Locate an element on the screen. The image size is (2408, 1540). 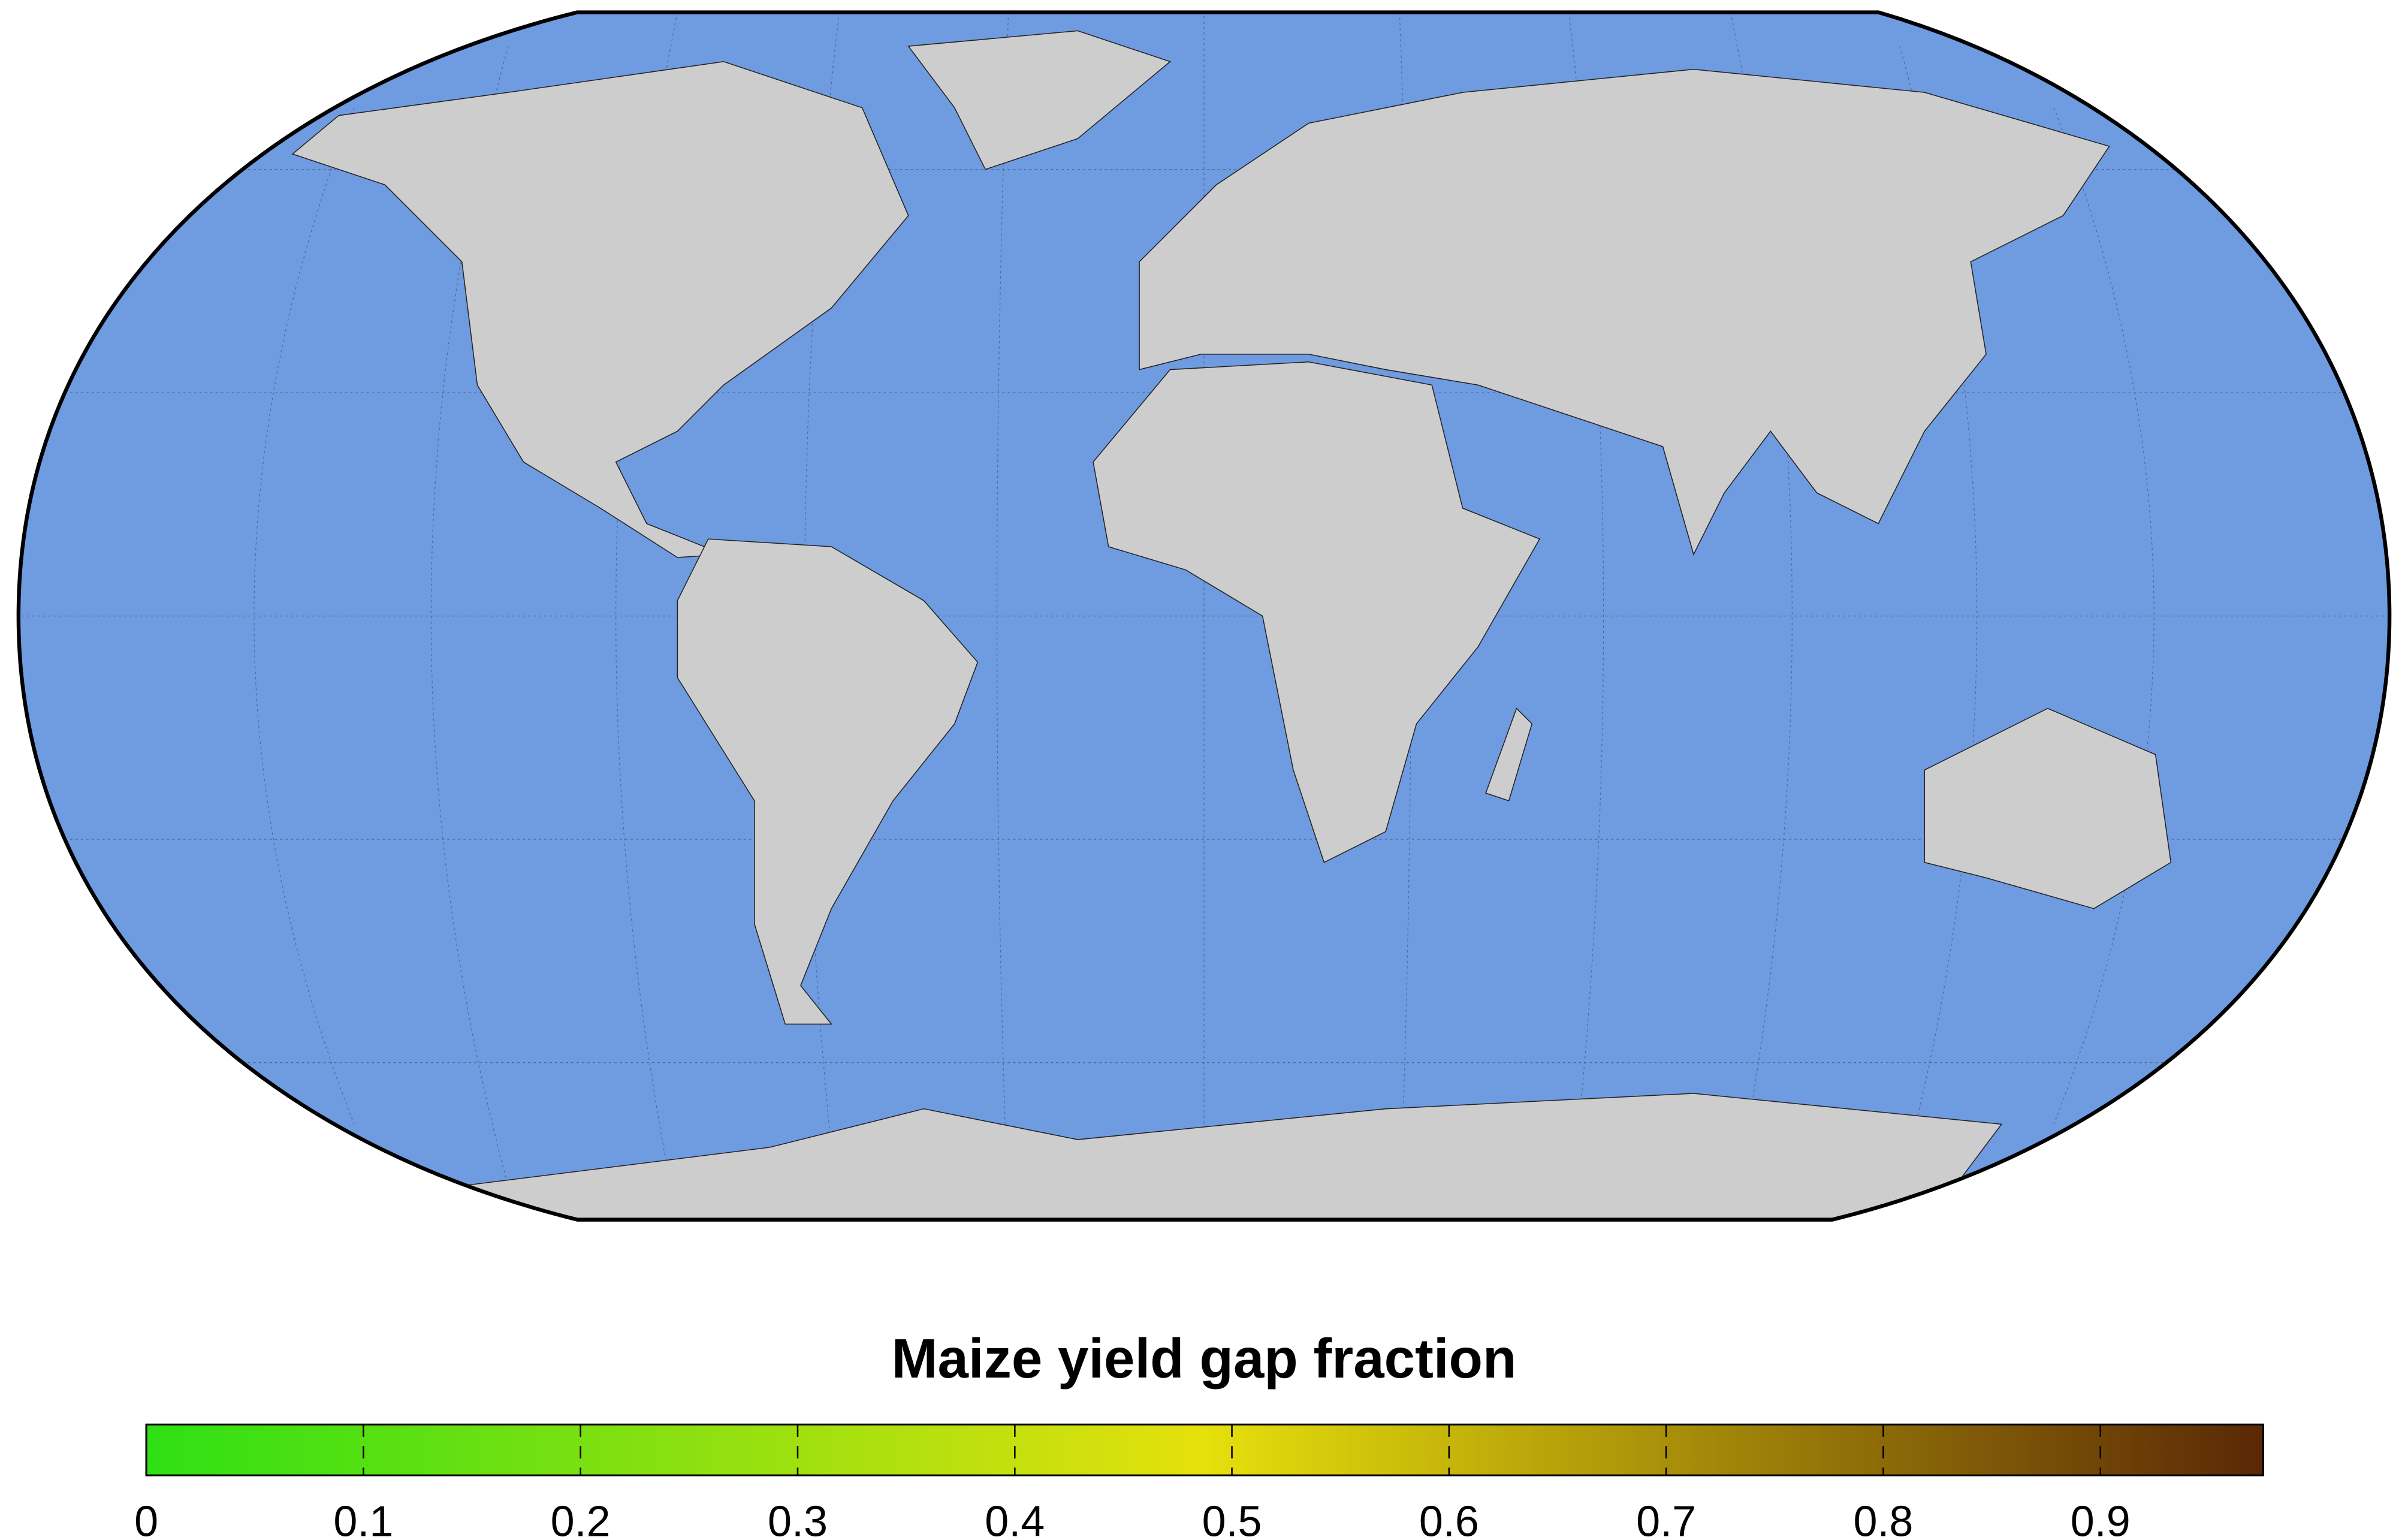
africa is located at coordinates (1317, 612).